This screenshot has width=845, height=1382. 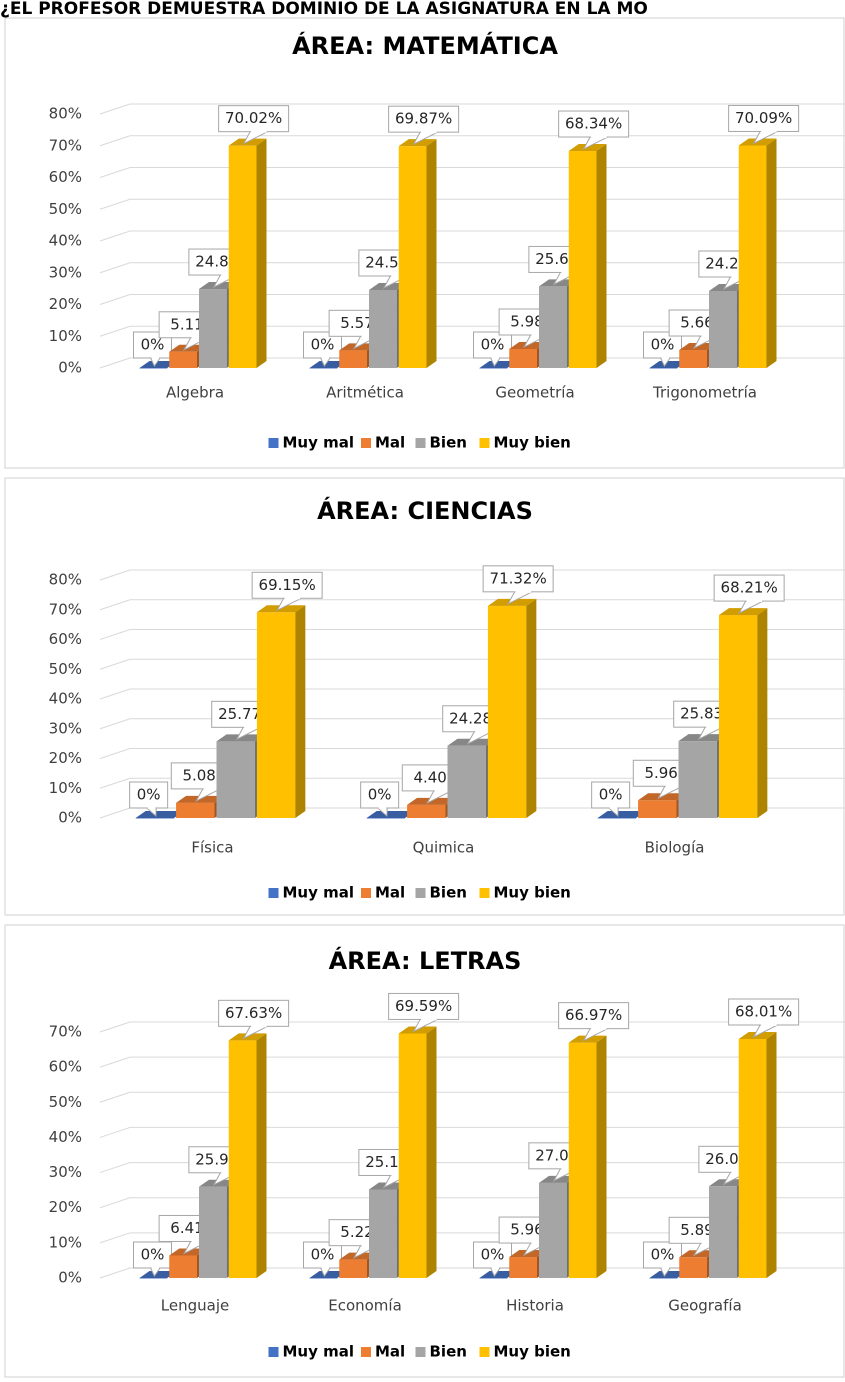 What do you see at coordinates (319, 1352) in the screenshot?
I see `legend-label: Muy mal` at bounding box center [319, 1352].